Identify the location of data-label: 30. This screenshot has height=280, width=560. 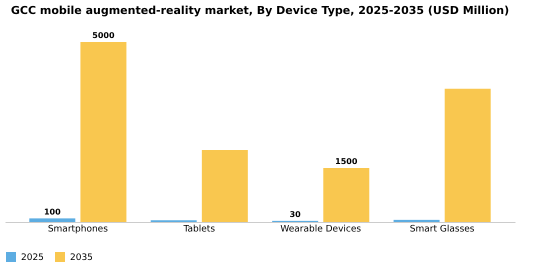
(296, 214).